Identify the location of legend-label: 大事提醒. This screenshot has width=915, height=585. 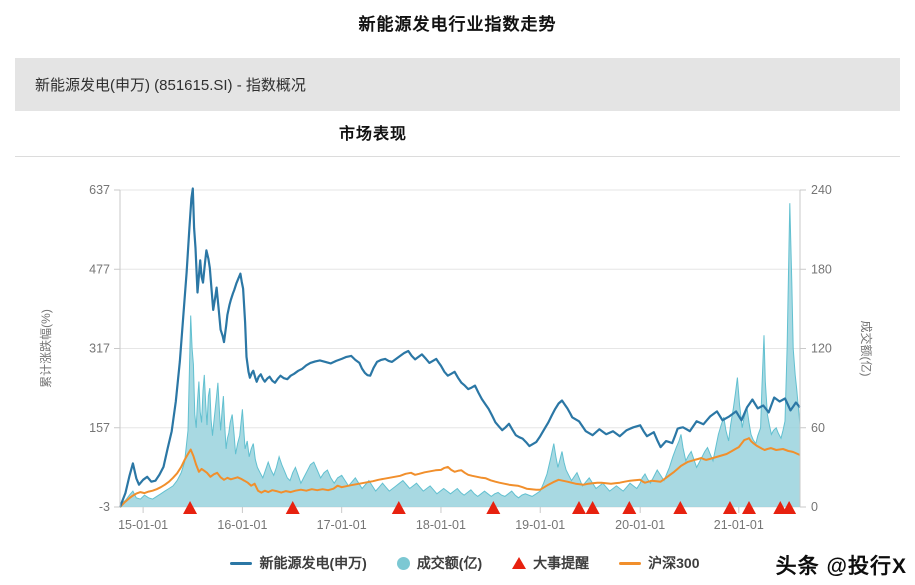
(561, 563).